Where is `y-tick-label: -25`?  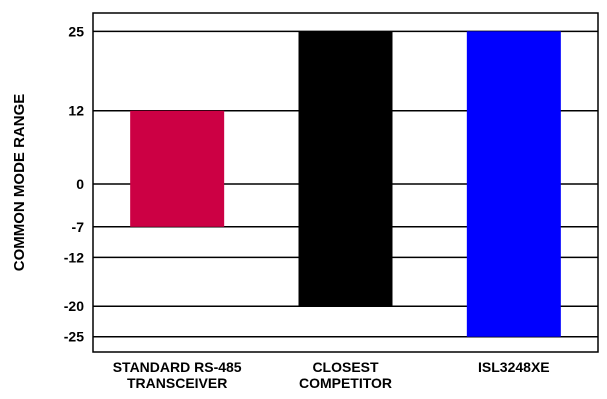
y-tick-label: -25 is located at coordinates (74, 337).